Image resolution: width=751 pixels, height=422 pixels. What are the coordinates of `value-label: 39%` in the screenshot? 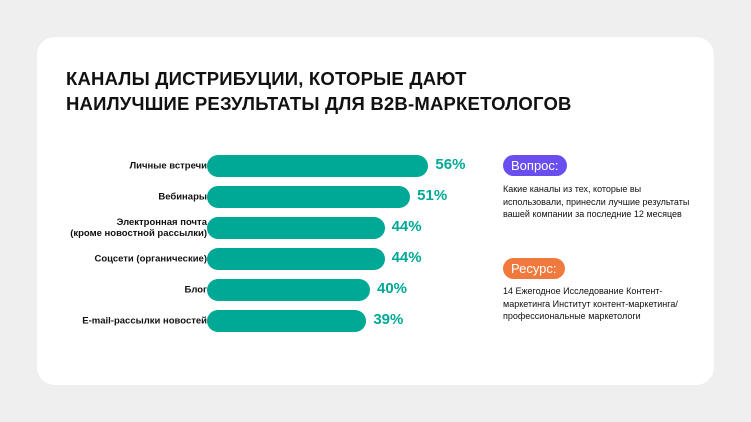 It's located at (388, 319).